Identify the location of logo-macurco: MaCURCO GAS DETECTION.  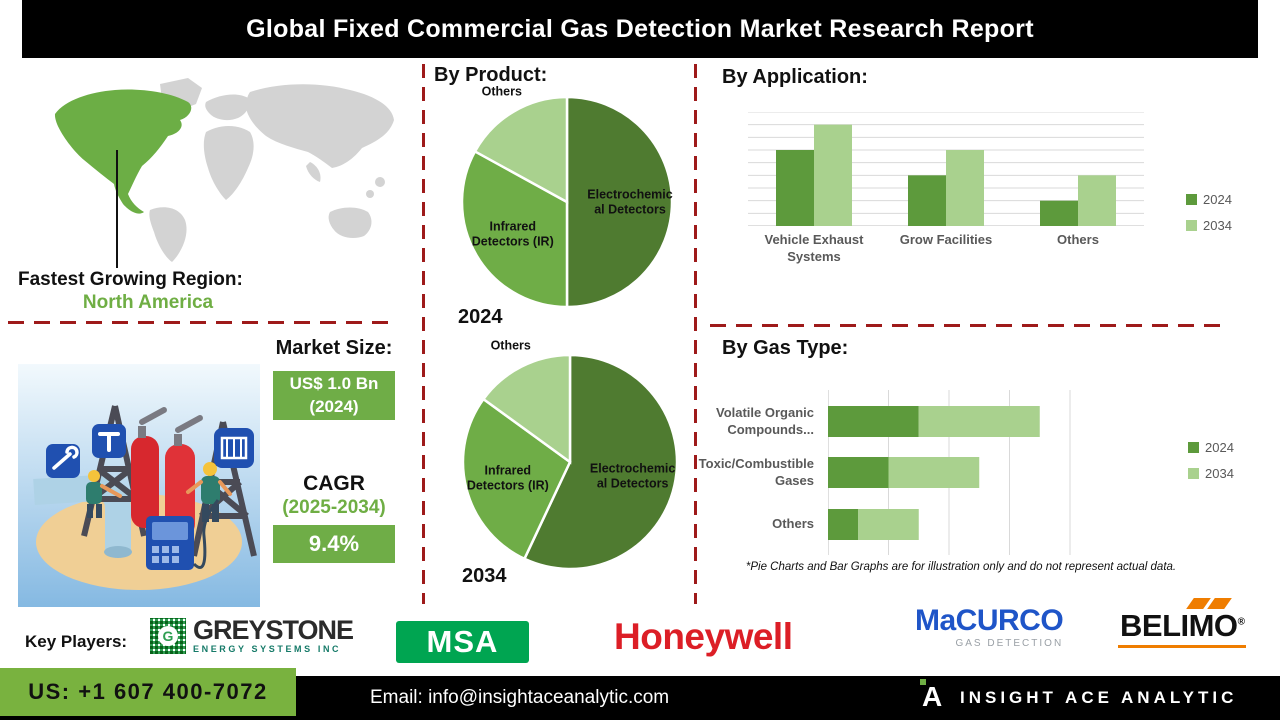
(989, 627).